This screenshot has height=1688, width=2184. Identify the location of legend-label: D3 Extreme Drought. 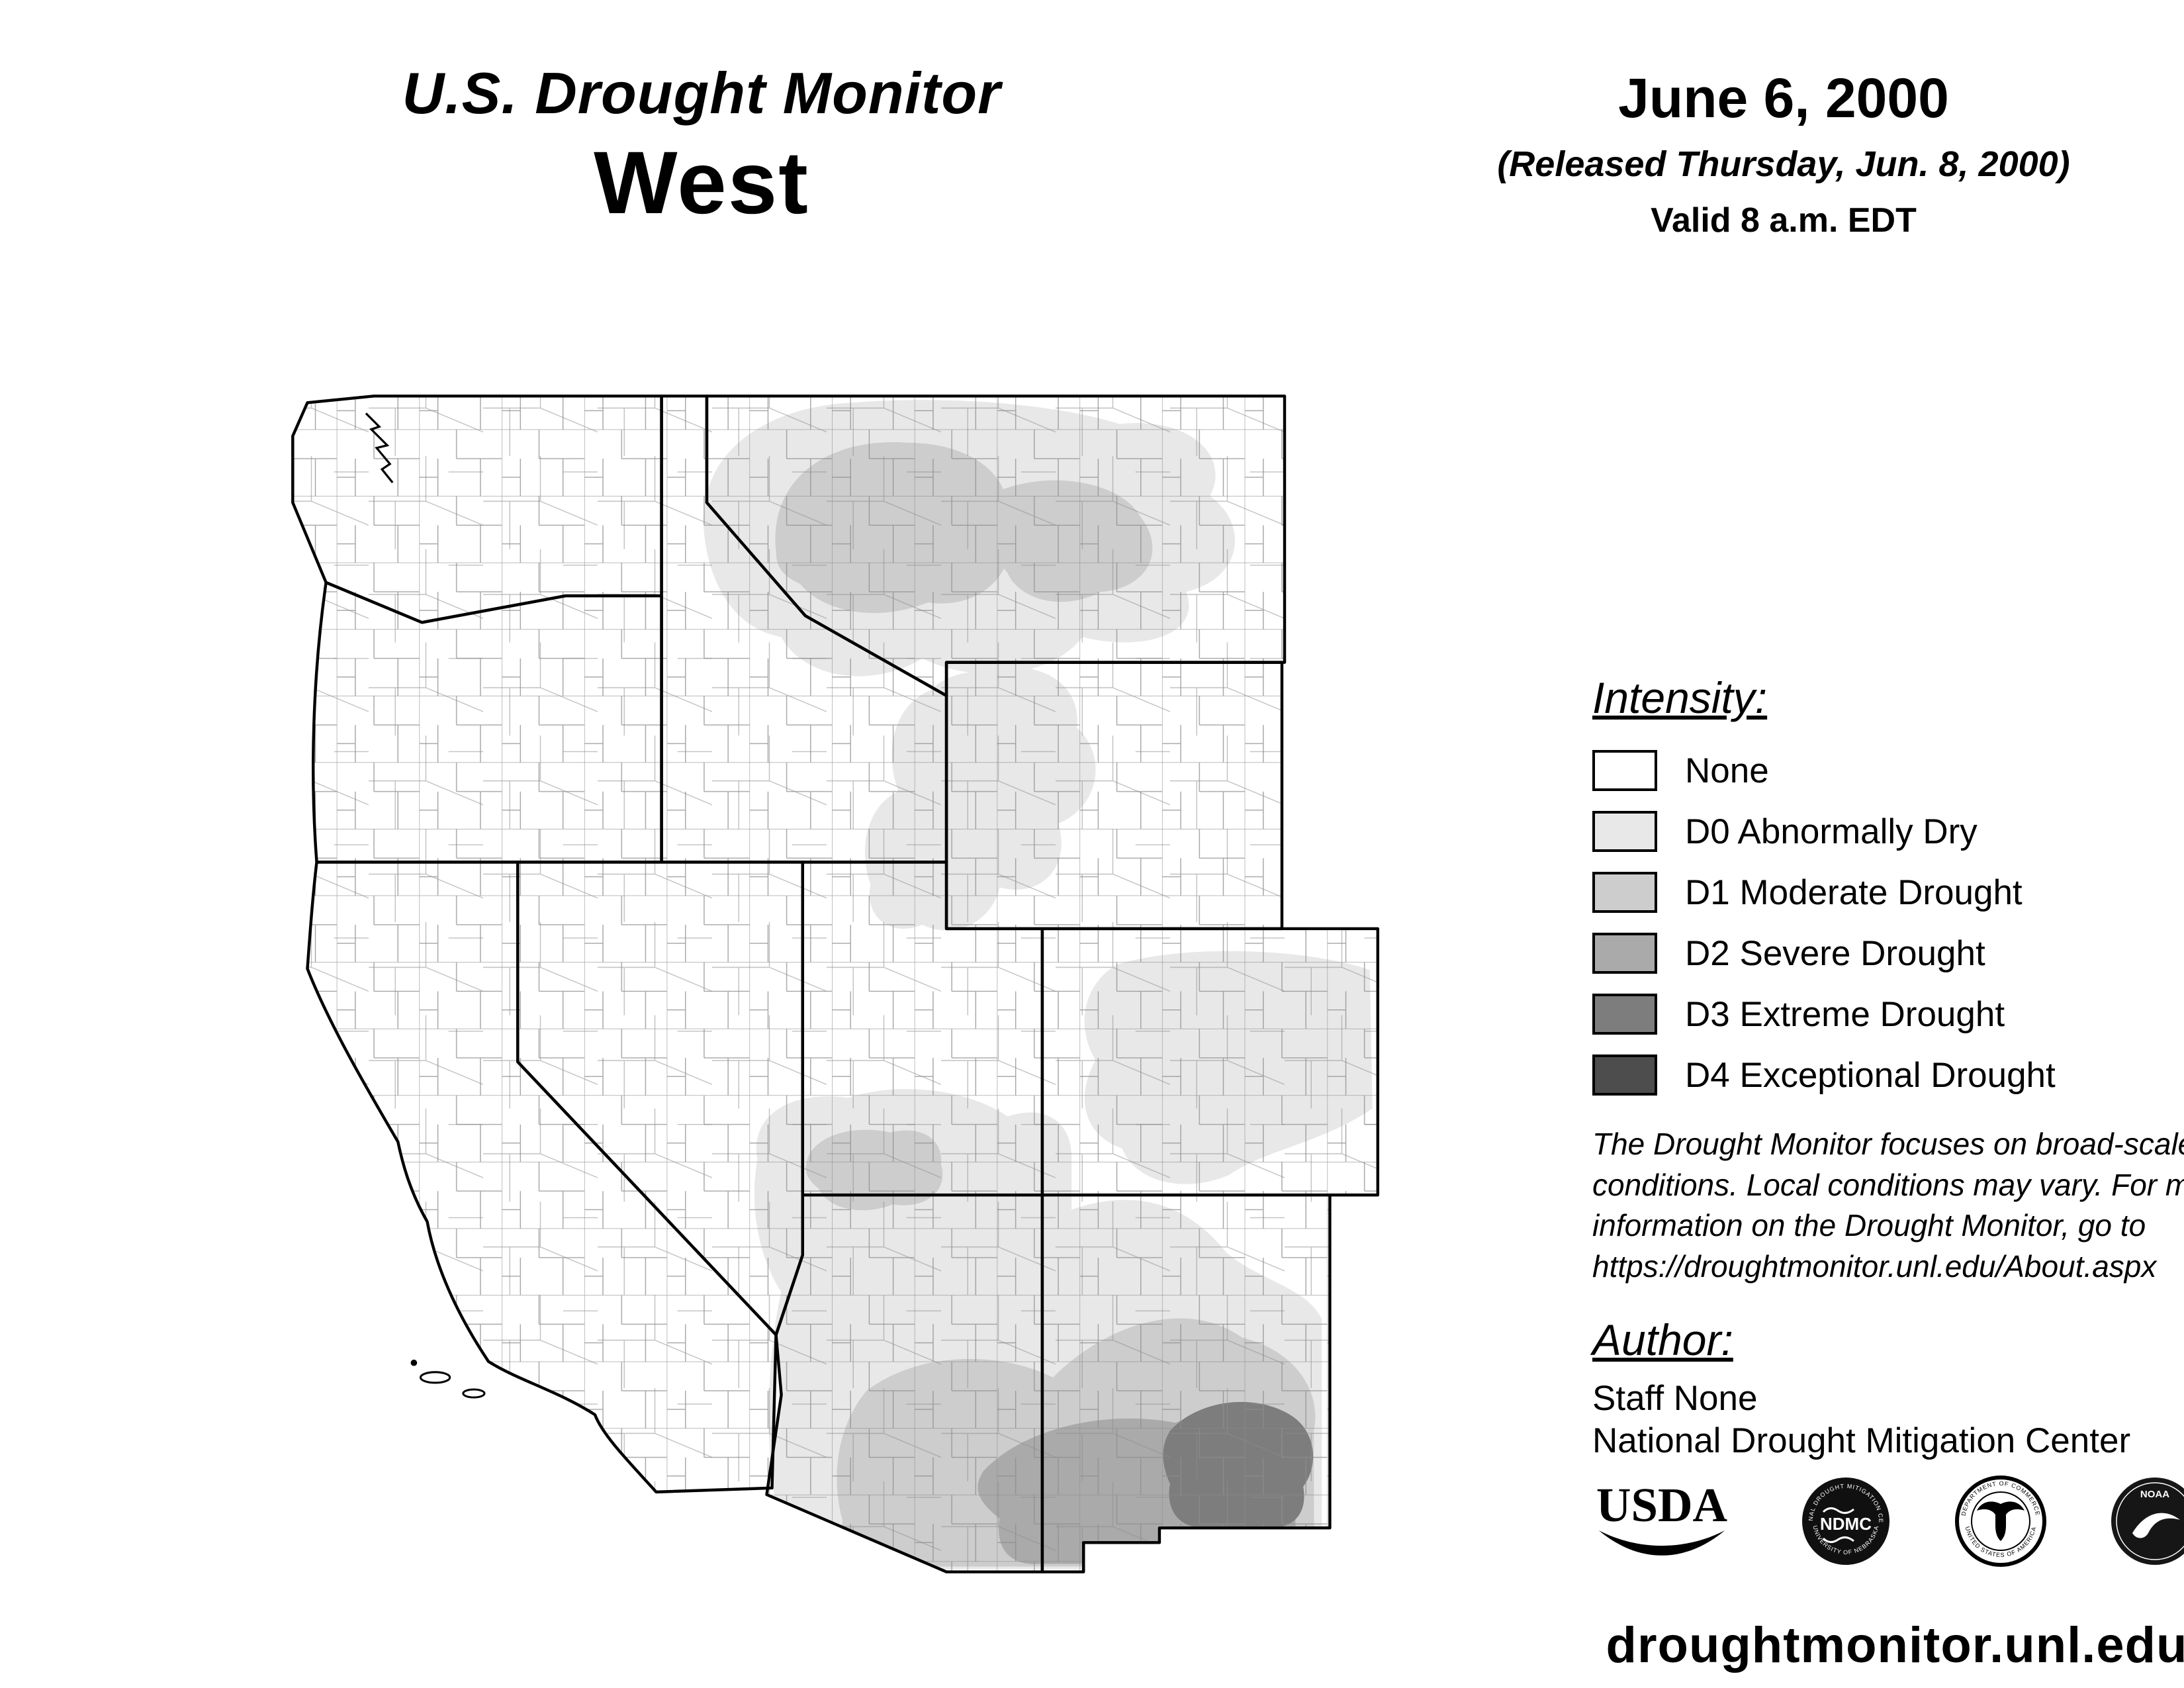
(1845, 1014).